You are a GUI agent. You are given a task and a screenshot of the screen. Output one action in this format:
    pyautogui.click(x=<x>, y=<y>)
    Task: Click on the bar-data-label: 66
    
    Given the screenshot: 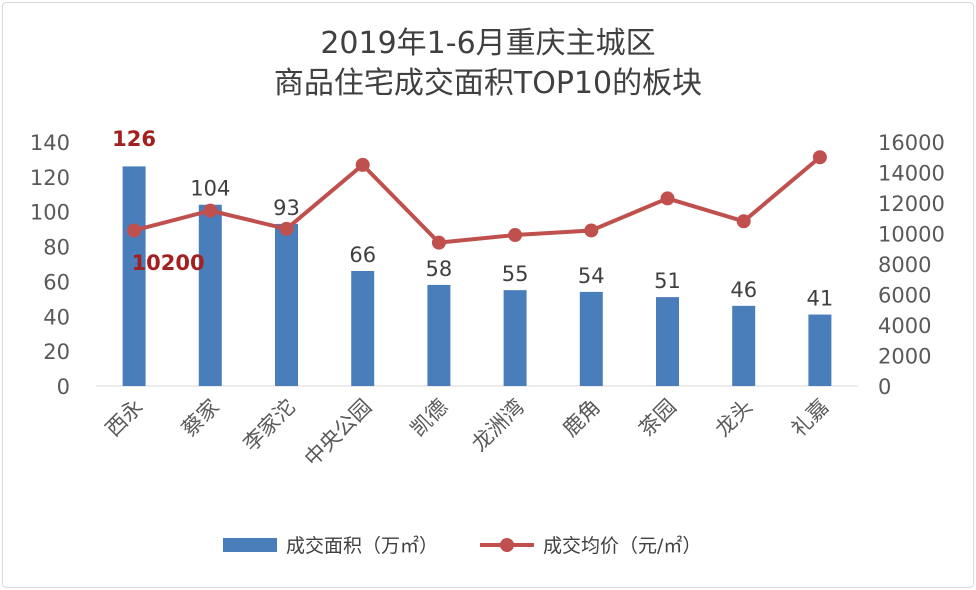 What is the action you would take?
    pyautogui.click(x=362, y=255)
    